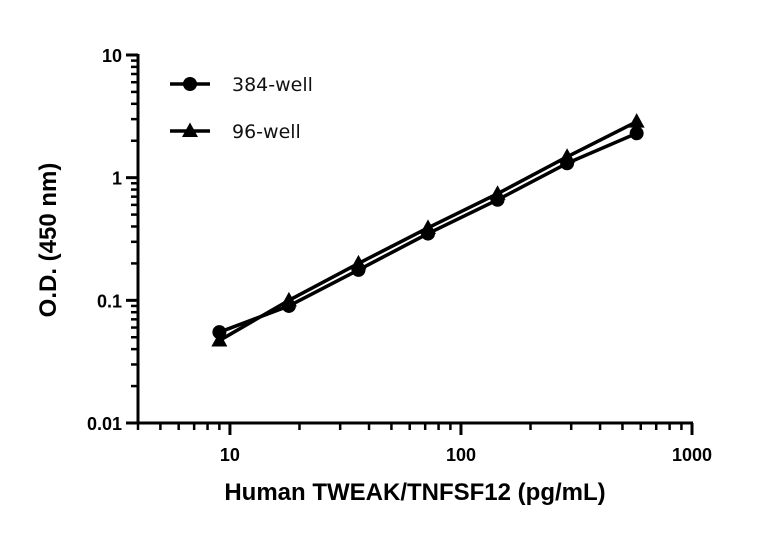  What do you see at coordinates (272, 85) in the screenshot?
I see `legend-label: 384-well` at bounding box center [272, 85].